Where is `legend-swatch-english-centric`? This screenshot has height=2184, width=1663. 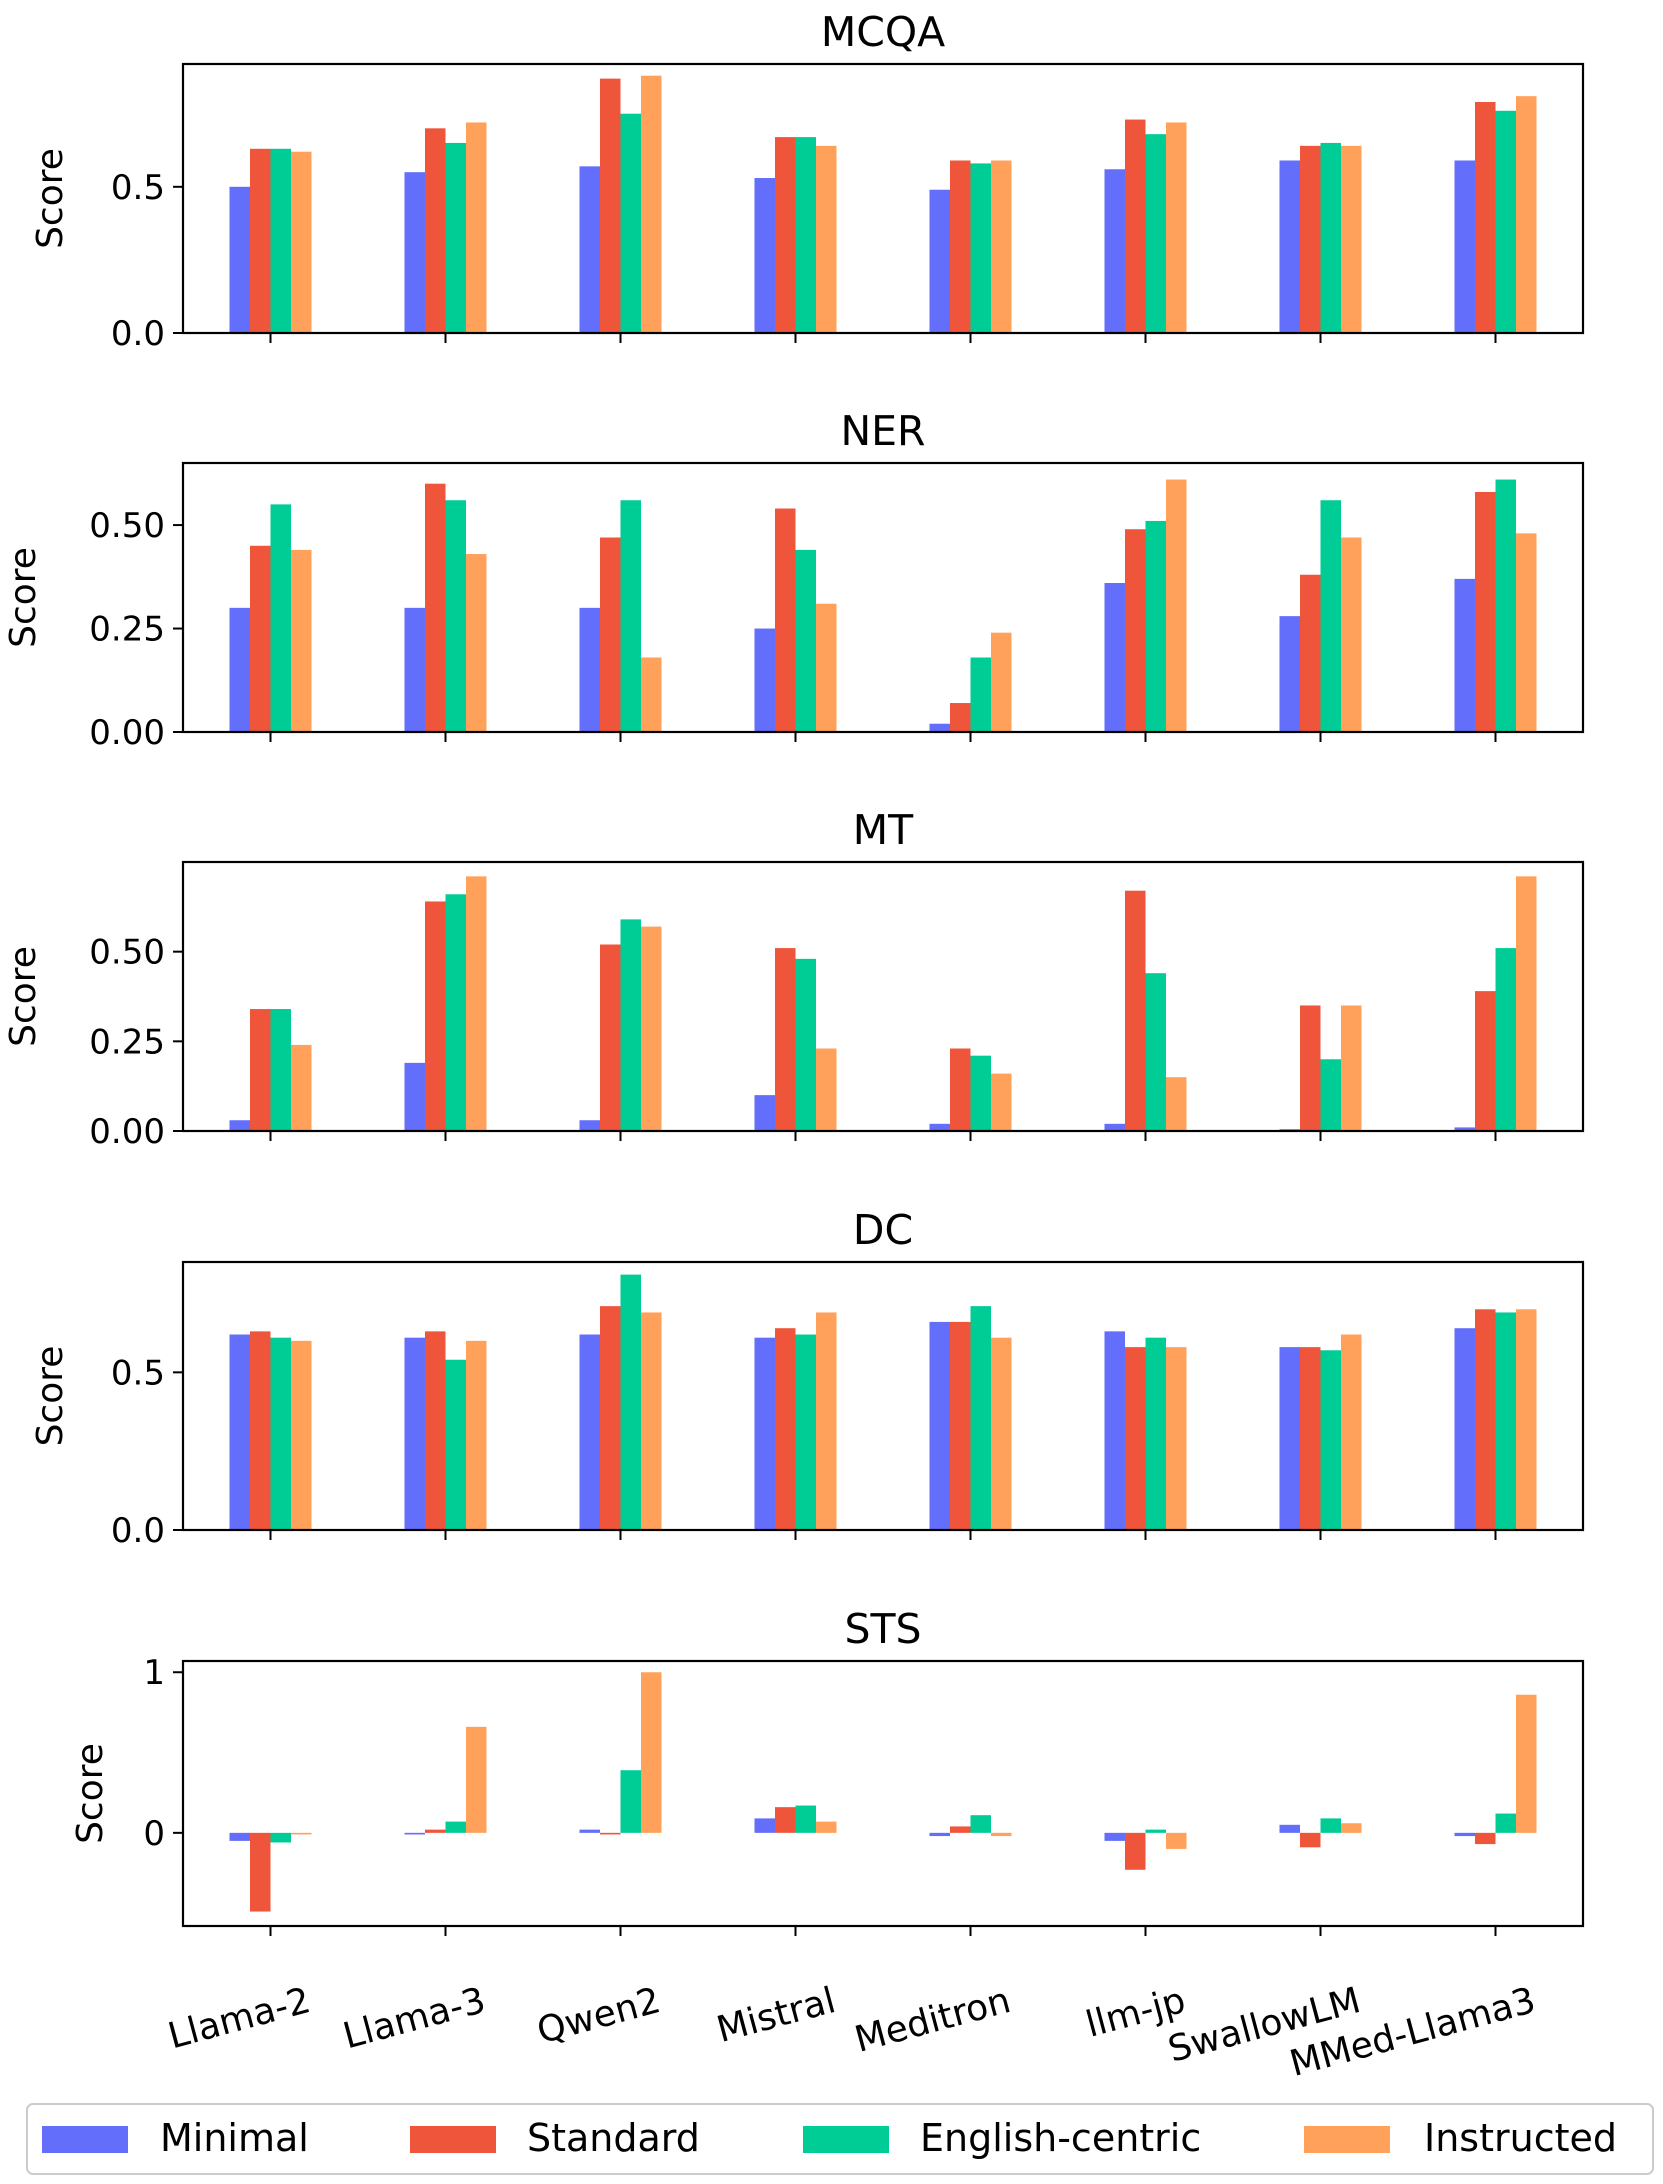 legend-swatch-english-centric is located at coordinates (846, 2139).